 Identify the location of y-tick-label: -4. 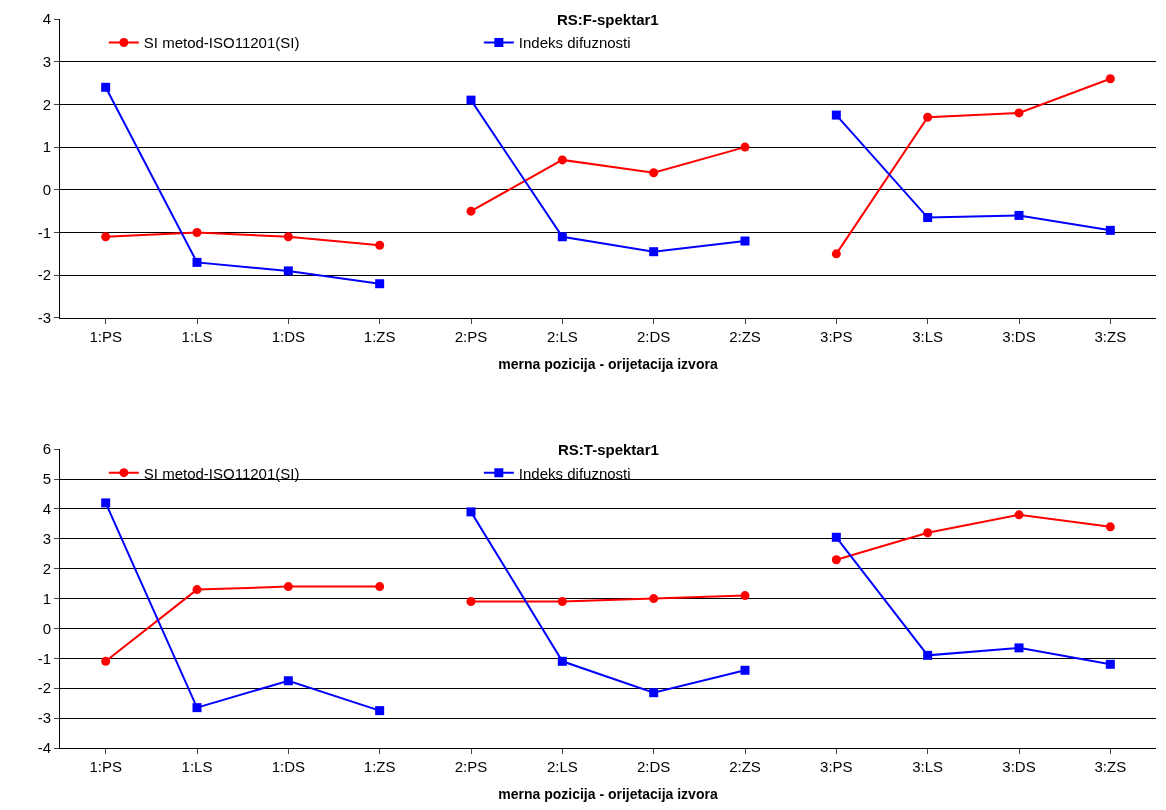
(44, 748).